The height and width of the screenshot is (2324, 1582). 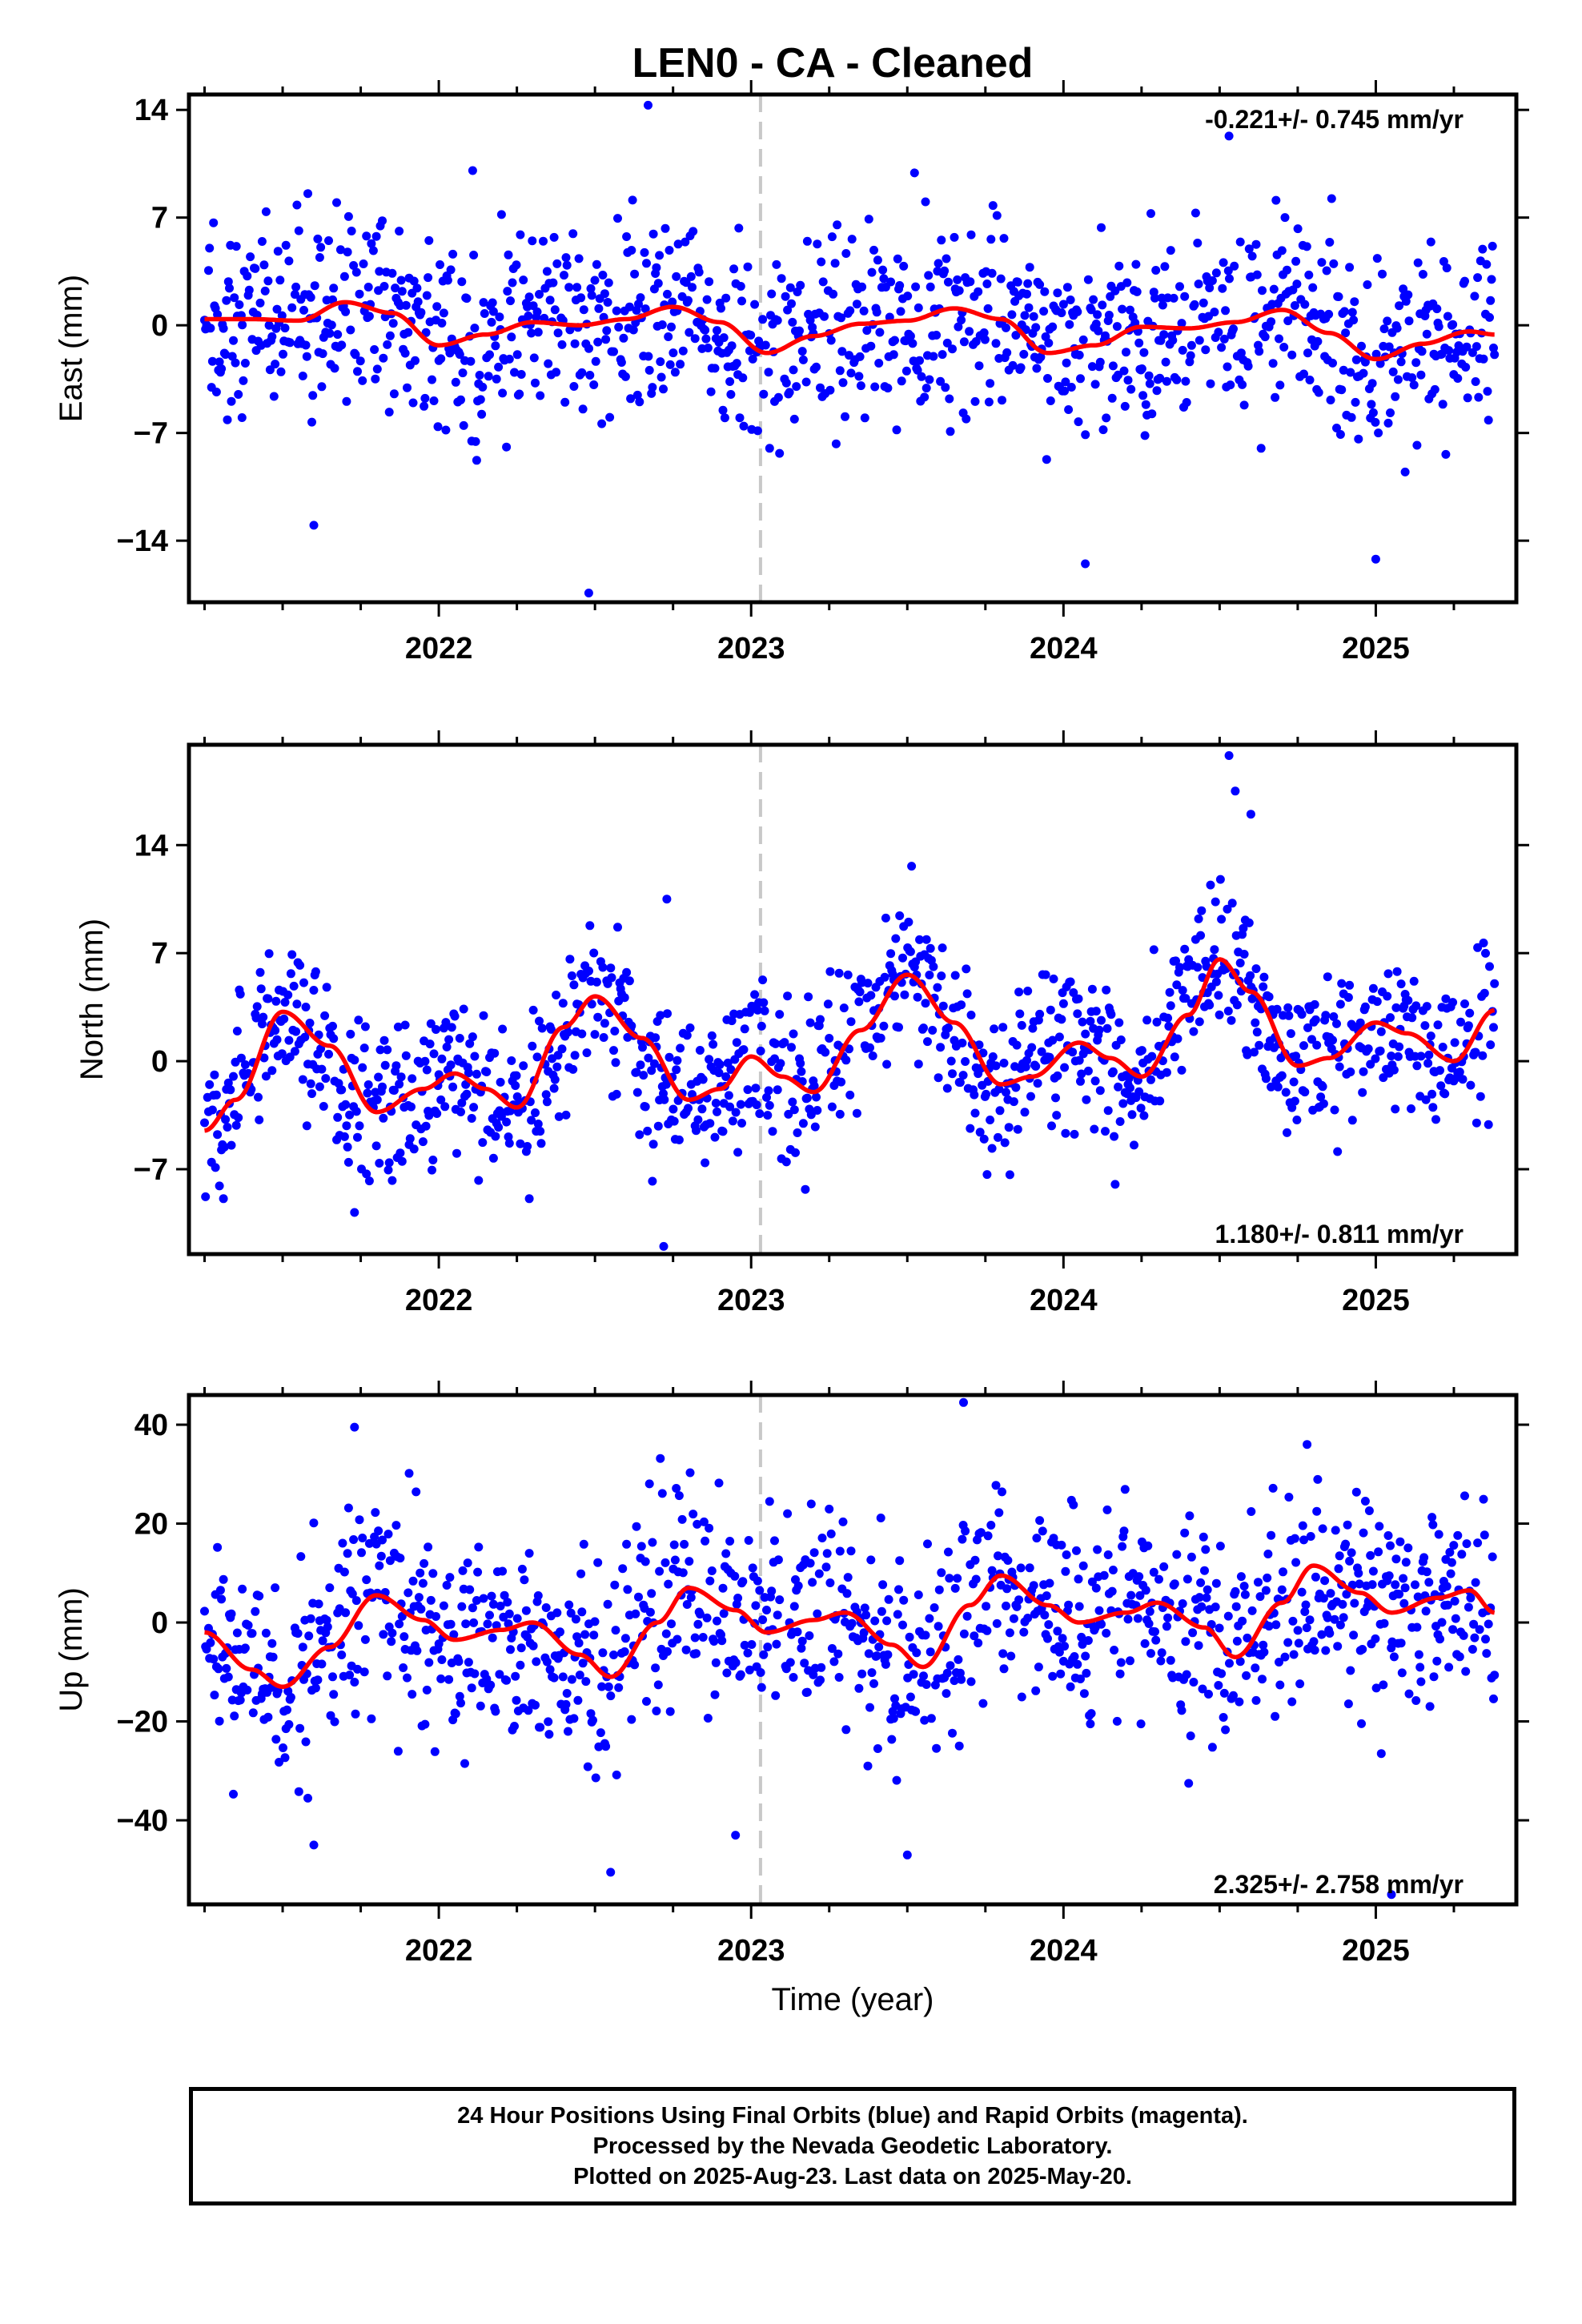 What do you see at coordinates (1339, 1234) in the screenshot?
I see `north-rate-label: 1.180+/- 0.811 mm/yr` at bounding box center [1339, 1234].